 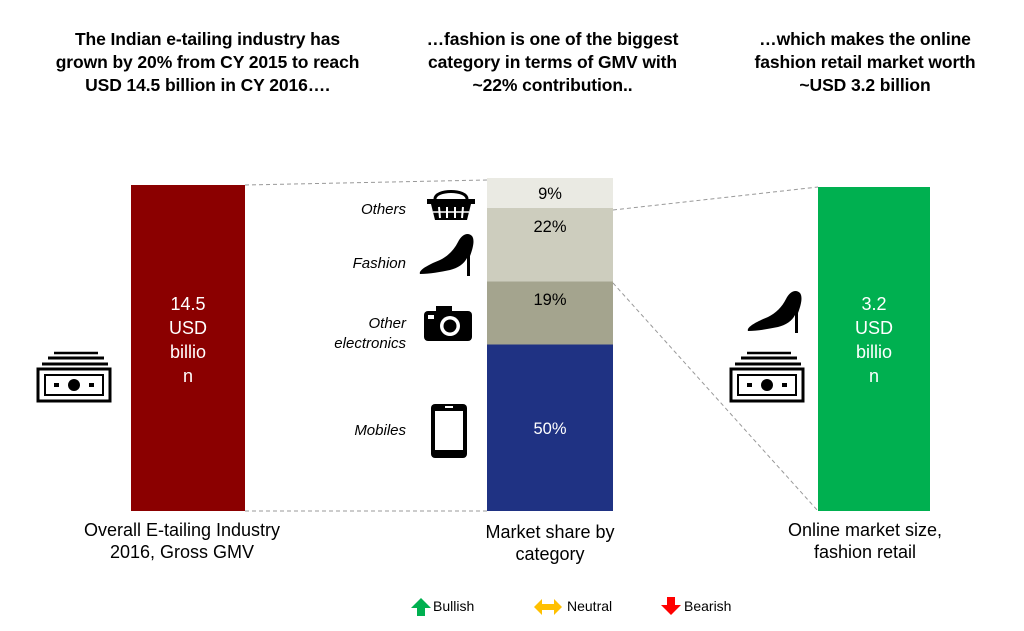 I want to click on heading-line: USD 14.5 billion in CY 2016…., so click(x=207, y=85).